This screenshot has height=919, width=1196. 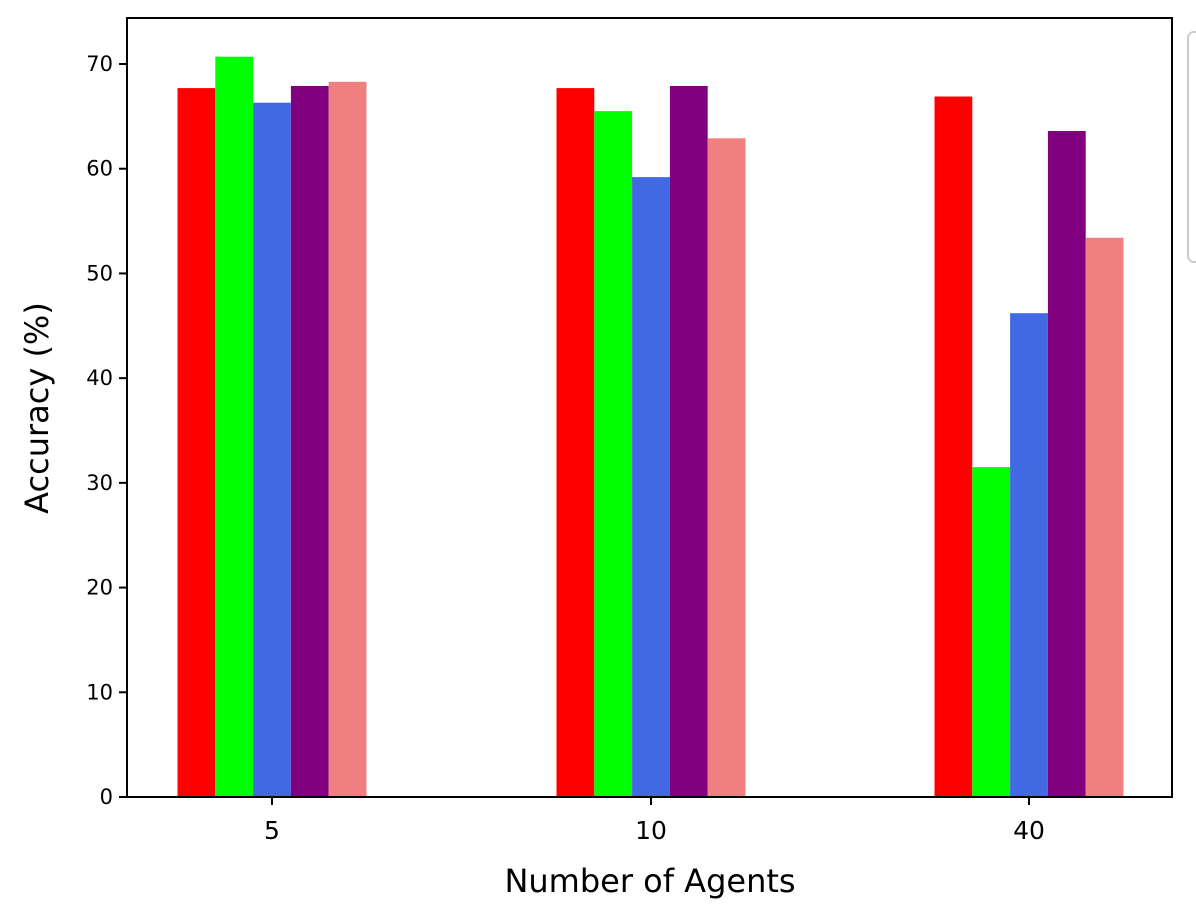 I want to click on y-tick-label: 50, so click(x=99, y=273).